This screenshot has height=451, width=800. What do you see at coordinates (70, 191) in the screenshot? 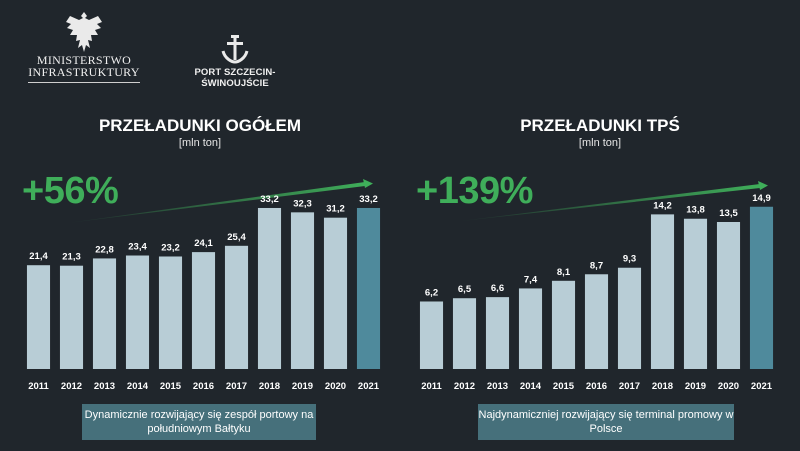
I see `growth-percent: +56%` at bounding box center [70, 191].